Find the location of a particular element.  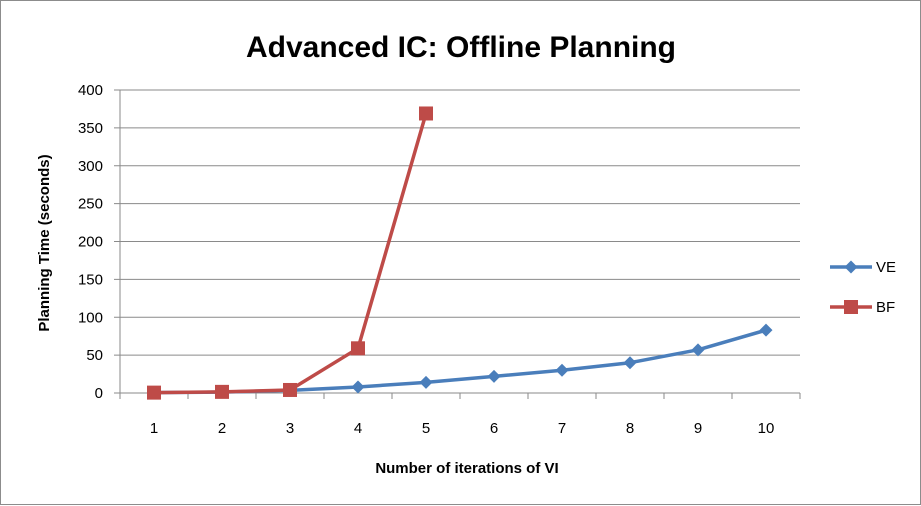

y-axis-label: Planning Time (seconds) is located at coordinates (44, 242).